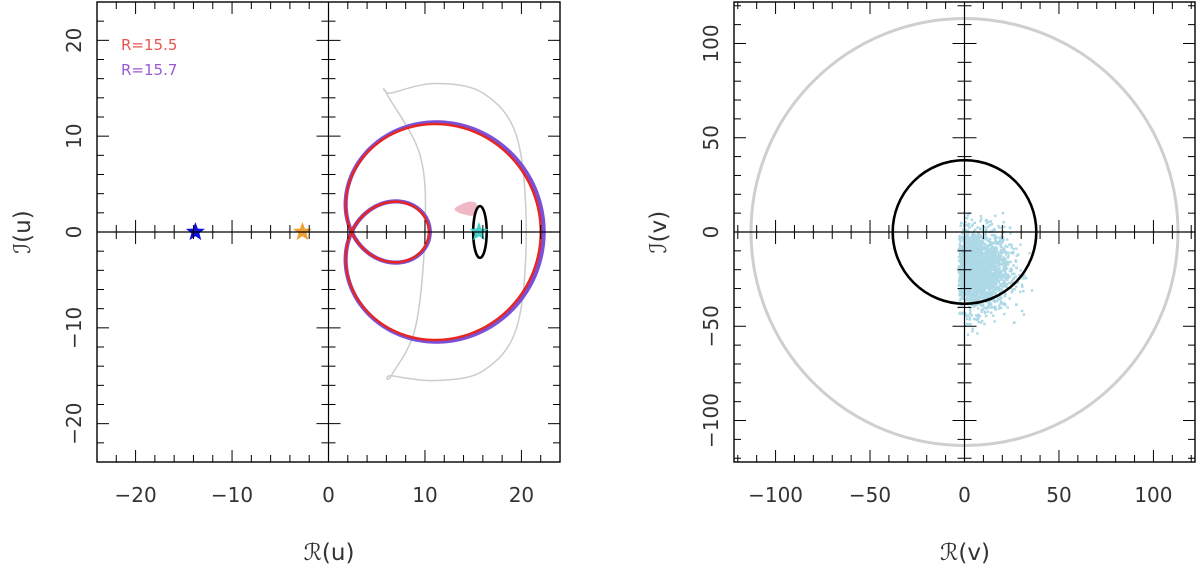 Image resolution: width=1200 pixels, height=576 pixels. I want to click on y-tick-label: 0, so click(74, 232).